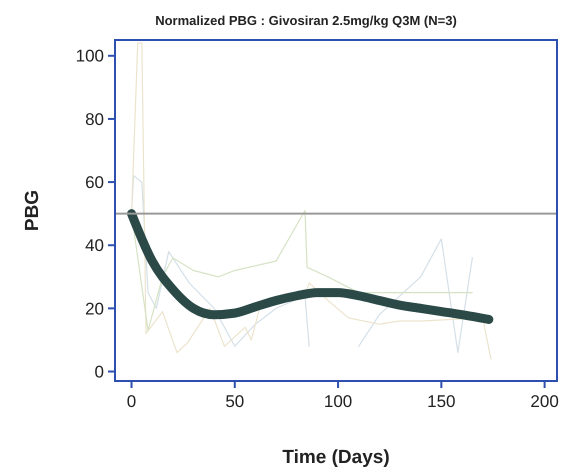 Image resolution: width=568 pixels, height=471 pixels. I want to click on y-tick-label: 80, so click(94, 119).